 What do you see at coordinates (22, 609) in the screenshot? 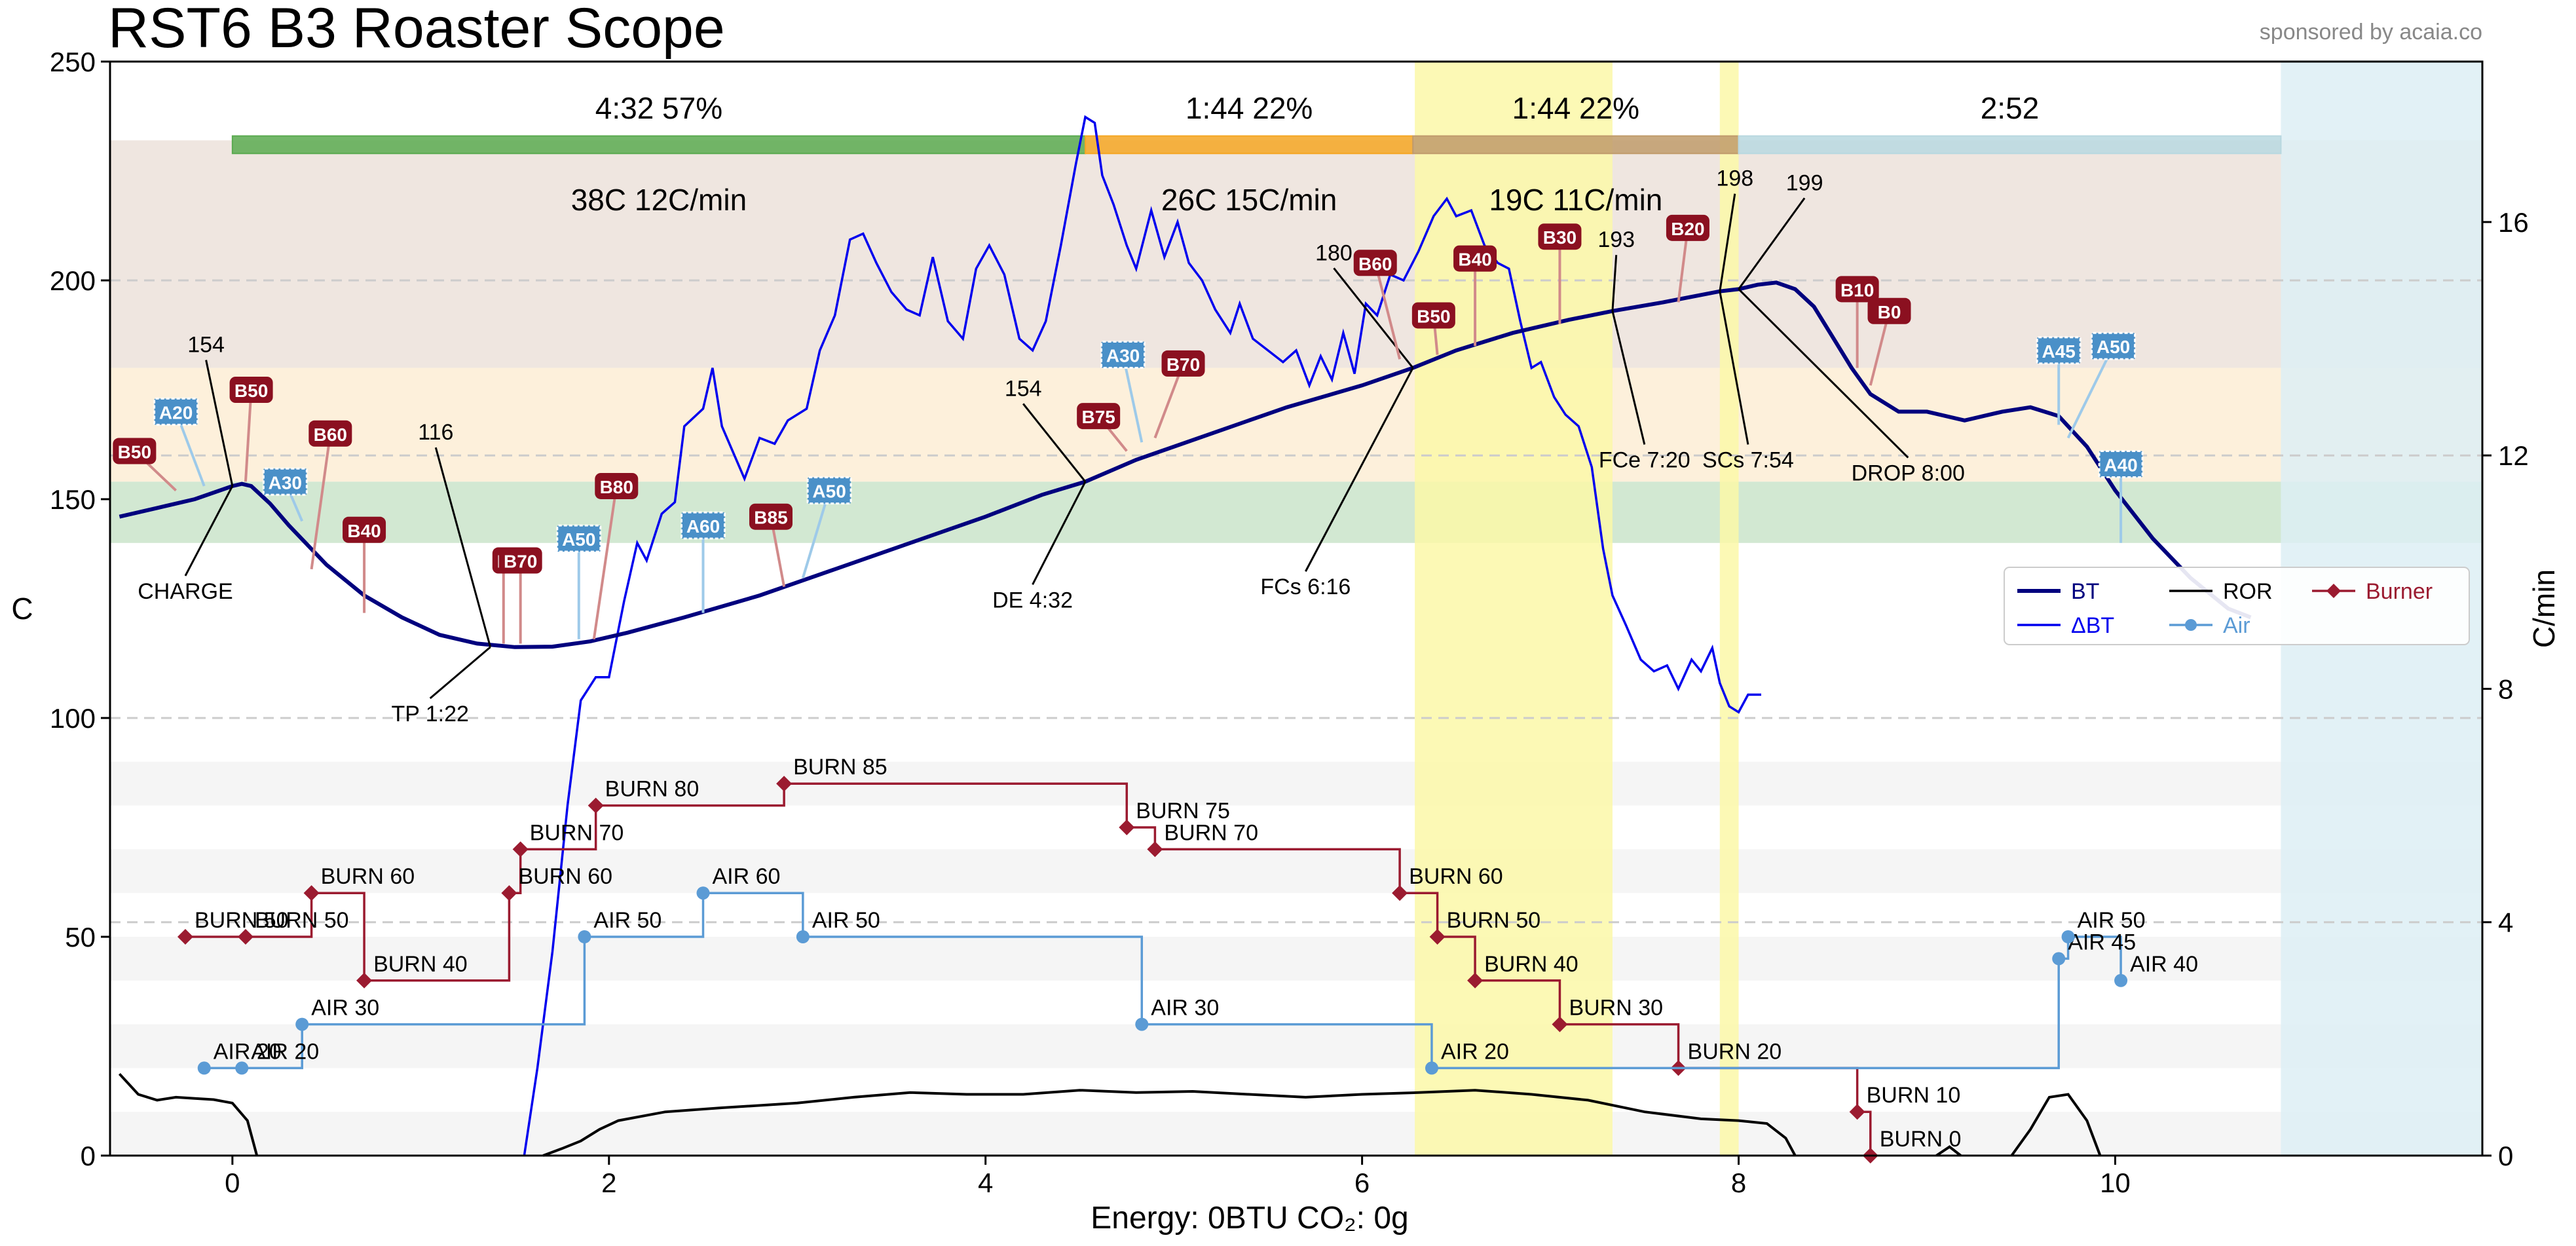
I see `y-axis-label: C` at bounding box center [22, 609].